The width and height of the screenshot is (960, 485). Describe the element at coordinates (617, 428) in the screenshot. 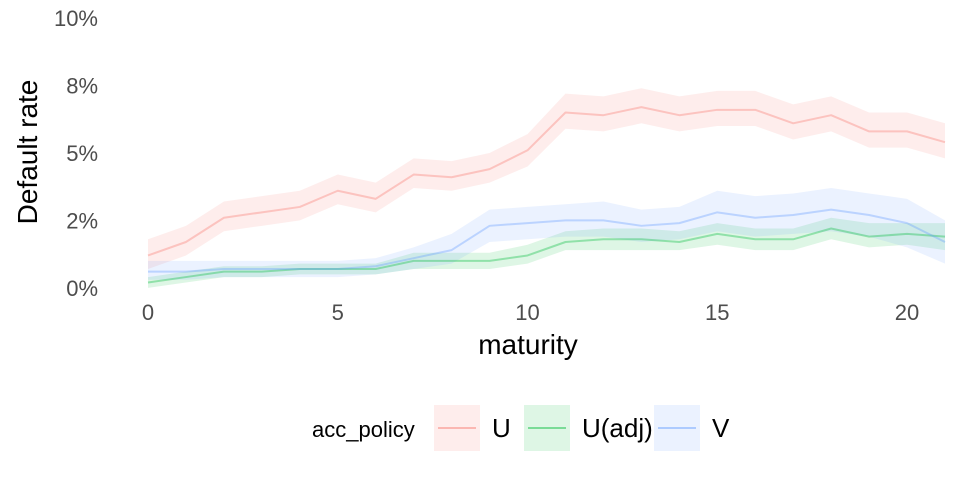

I see `legend-label: U(adj)` at that location.